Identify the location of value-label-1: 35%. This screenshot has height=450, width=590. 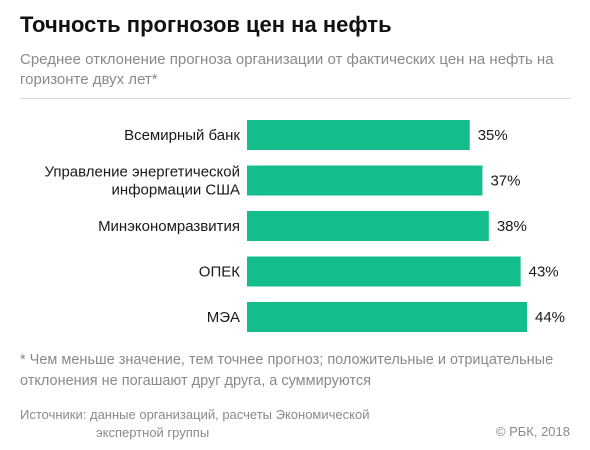
(493, 135).